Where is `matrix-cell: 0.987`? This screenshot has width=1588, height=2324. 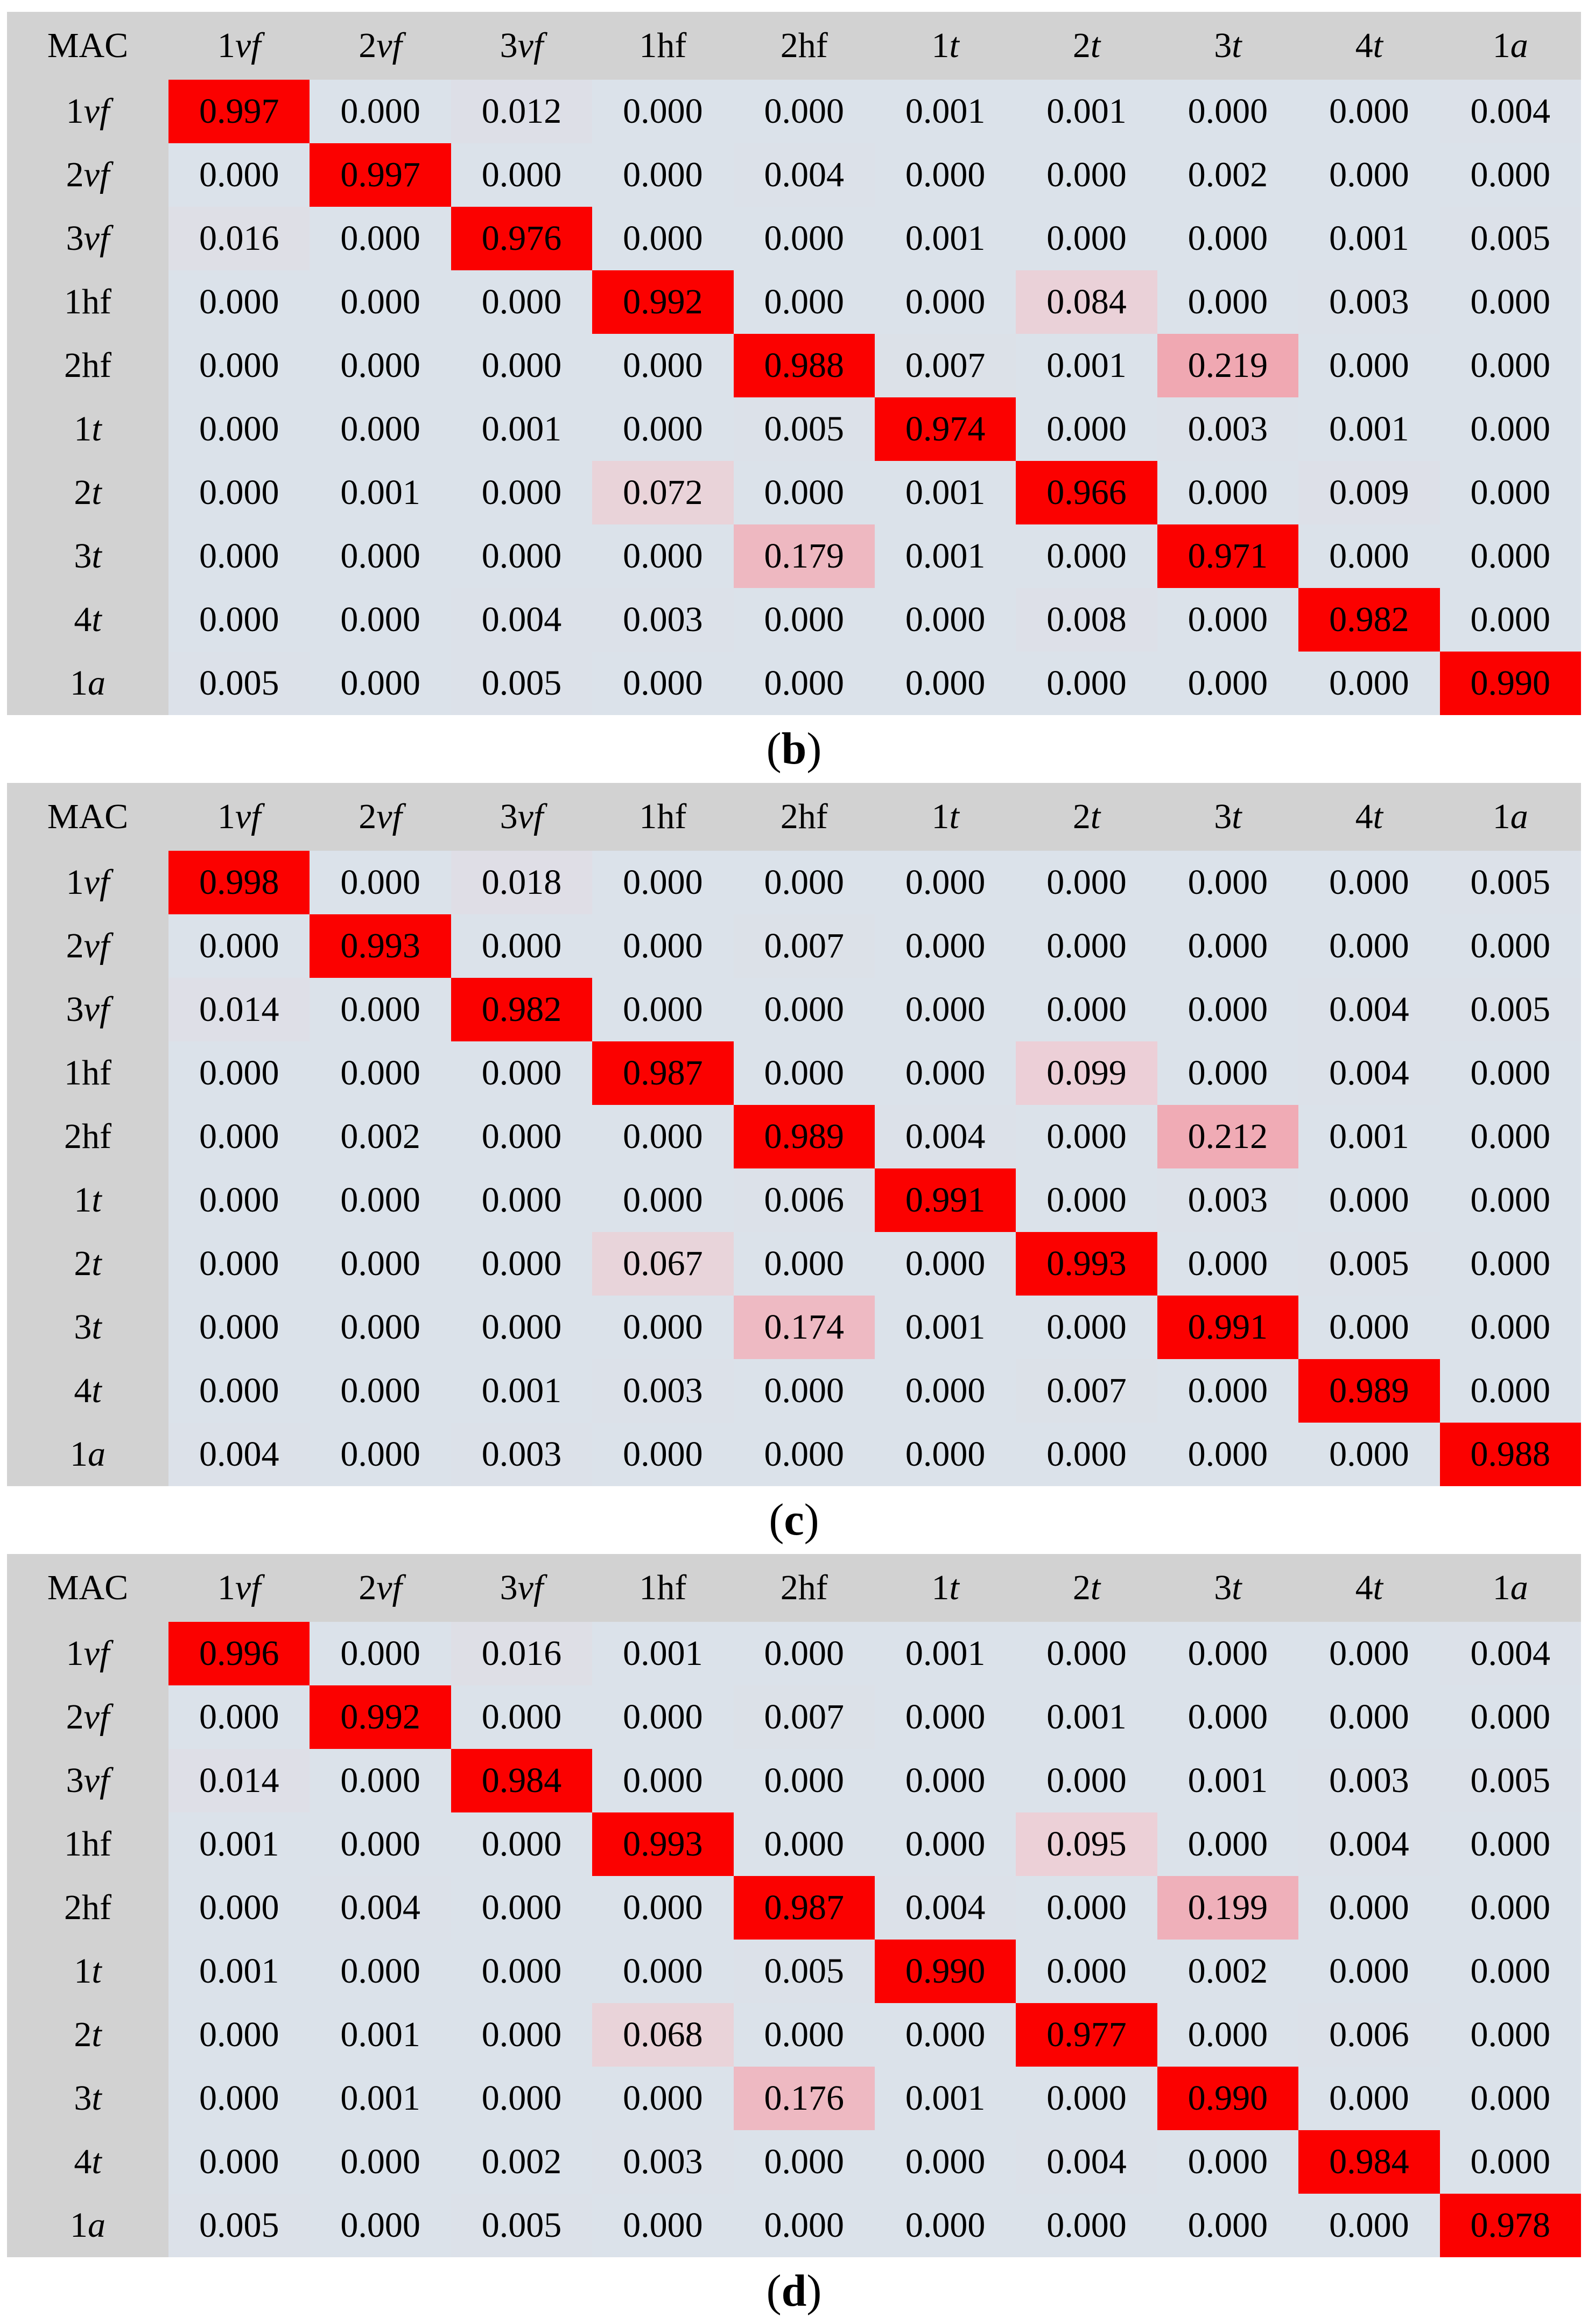 matrix-cell: 0.987 is located at coordinates (663, 1073).